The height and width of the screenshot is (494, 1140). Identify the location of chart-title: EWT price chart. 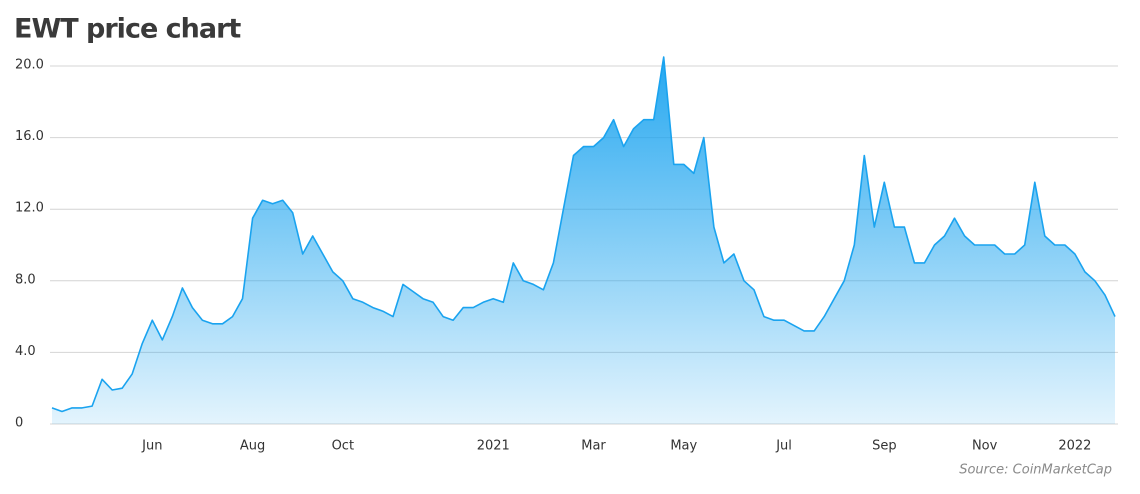
(127, 29).